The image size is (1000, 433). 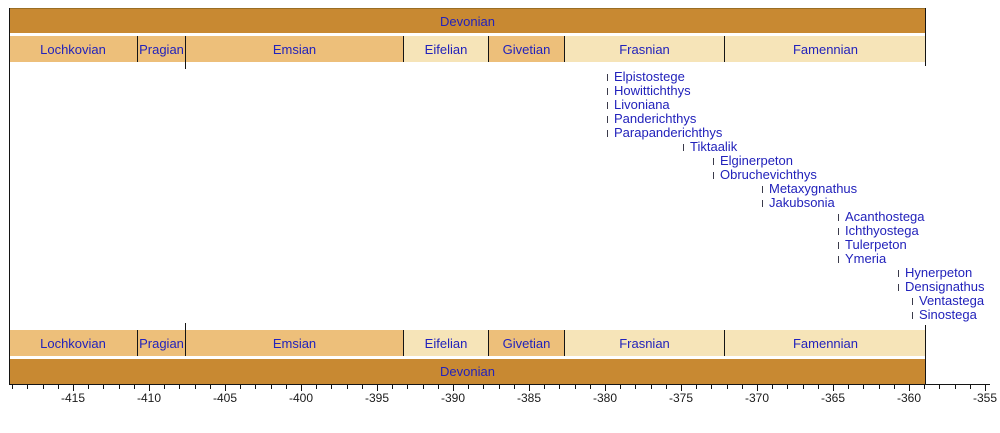 I want to click on taxon-row: Obruchevichthys, so click(x=765, y=175).